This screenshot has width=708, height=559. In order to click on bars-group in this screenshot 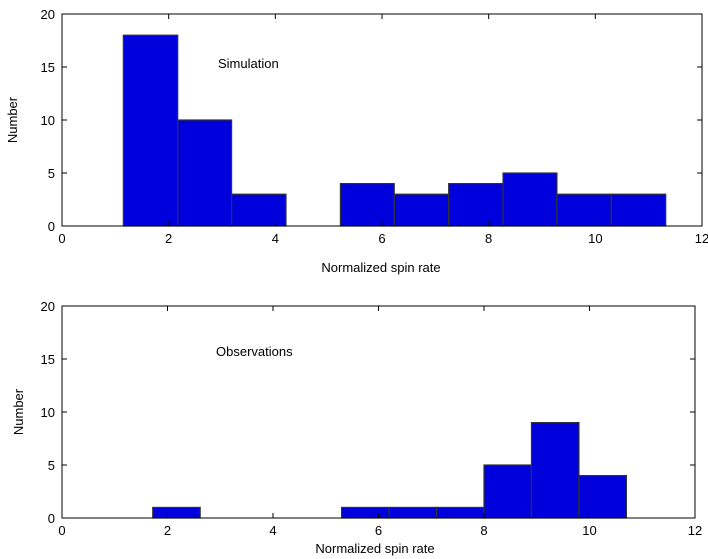, I will do `click(390, 470)`.